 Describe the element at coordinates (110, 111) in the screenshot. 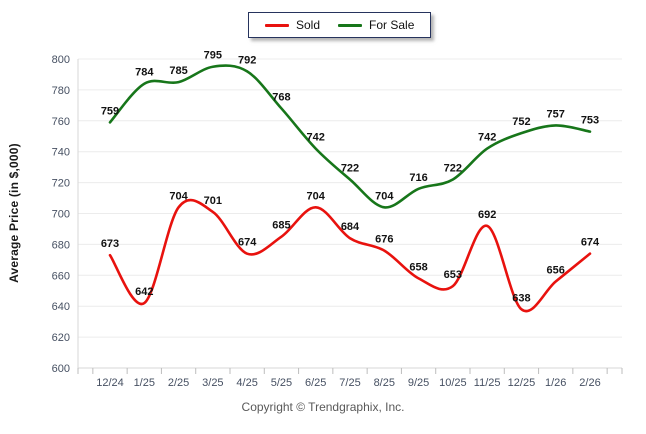

I see `point-label: 759` at that location.